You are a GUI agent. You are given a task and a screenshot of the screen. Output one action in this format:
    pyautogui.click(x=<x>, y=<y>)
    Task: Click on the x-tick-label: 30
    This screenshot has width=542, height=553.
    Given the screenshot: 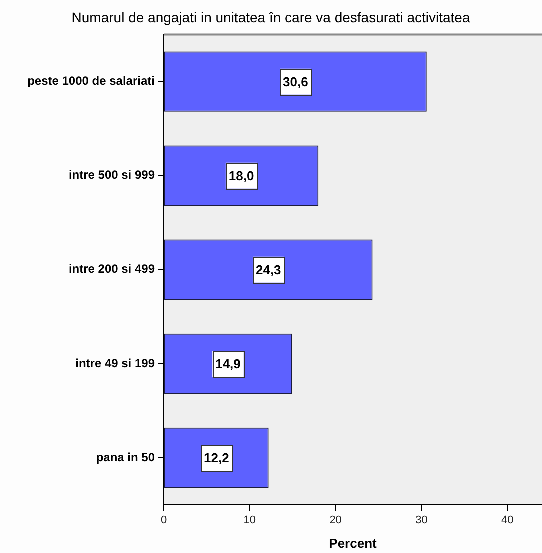 What is the action you would take?
    pyautogui.click(x=422, y=520)
    